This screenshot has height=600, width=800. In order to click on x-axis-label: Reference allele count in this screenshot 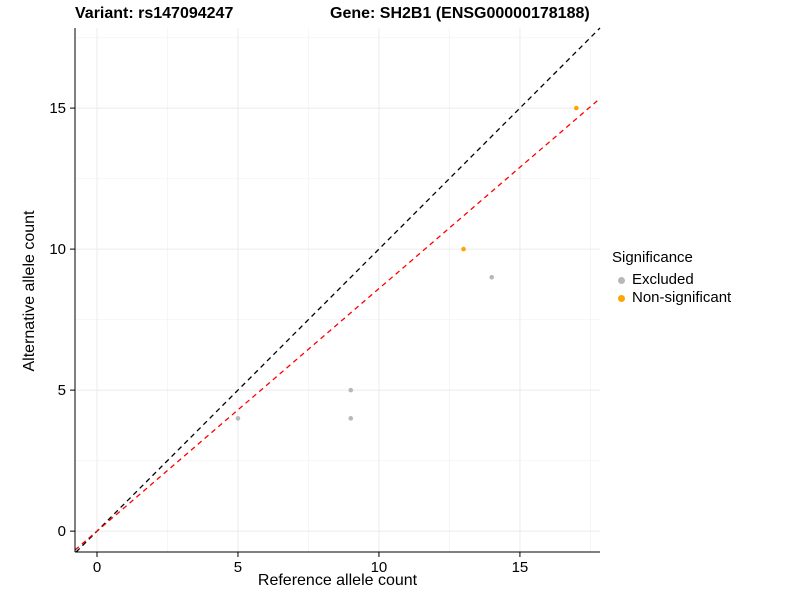, I will do `click(337, 580)`.